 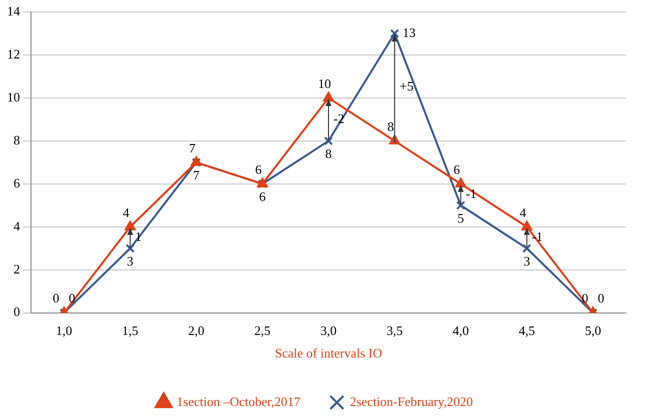 What do you see at coordinates (328, 330) in the screenshot?
I see `x-tick-label: 3,0` at bounding box center [328, 330].